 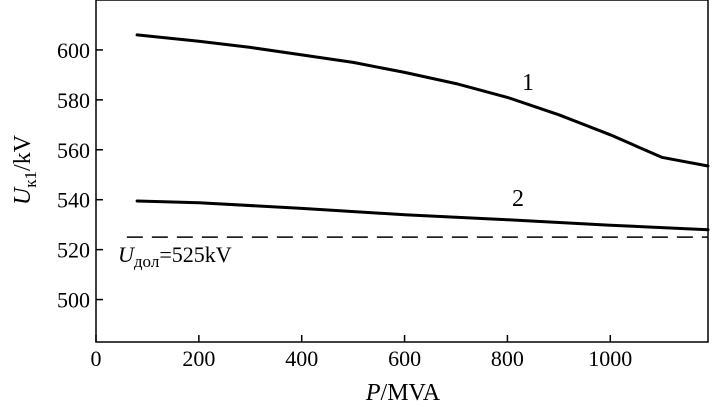 I want to click on x-tick-label-0: 0, so click(x=96, y=358).